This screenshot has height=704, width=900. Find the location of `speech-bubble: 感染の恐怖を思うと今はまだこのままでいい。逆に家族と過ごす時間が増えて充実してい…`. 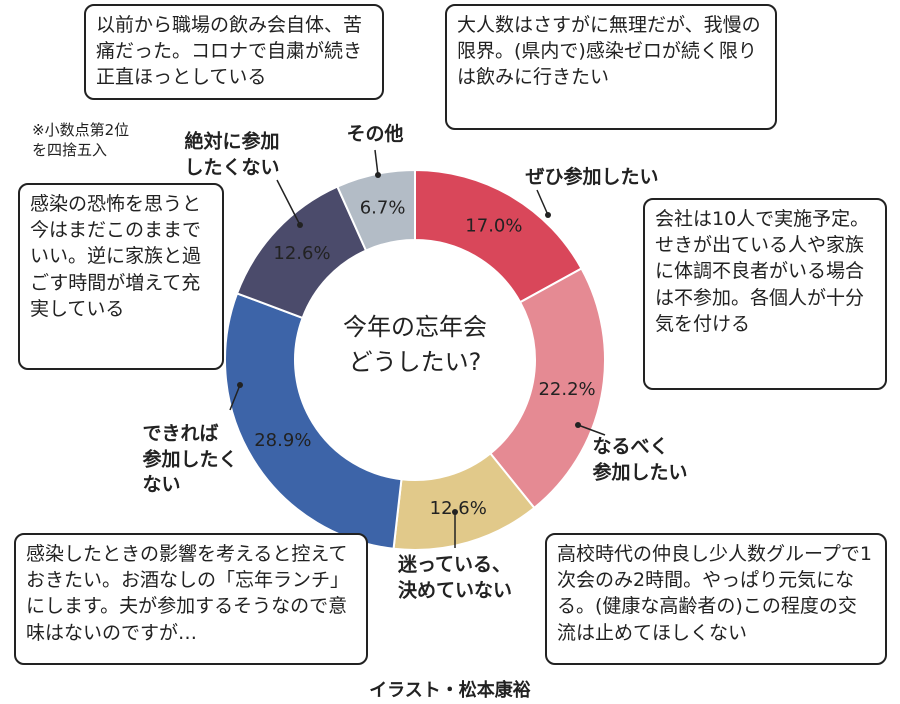

speech-bubble: 感染の恐怖を思うと今はまだこのままでいい。逆に家族と過ごす時間が増えて充実してい… is located at coordinates (121, 276).